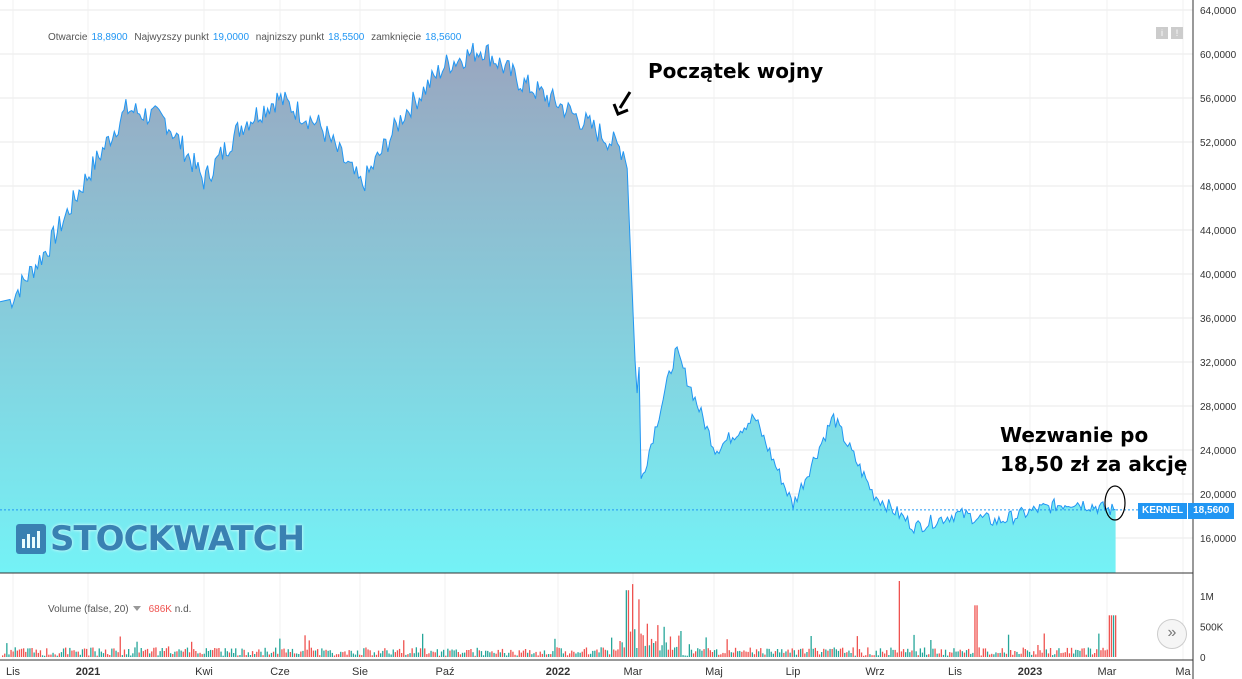 Image resolution: width=1242 pixels, height=679 pixels. What do you see at coordinates (1207, 597) in the screenshot?
I see `volume-tick-label: 1M` at bounding box center [1207, 597].